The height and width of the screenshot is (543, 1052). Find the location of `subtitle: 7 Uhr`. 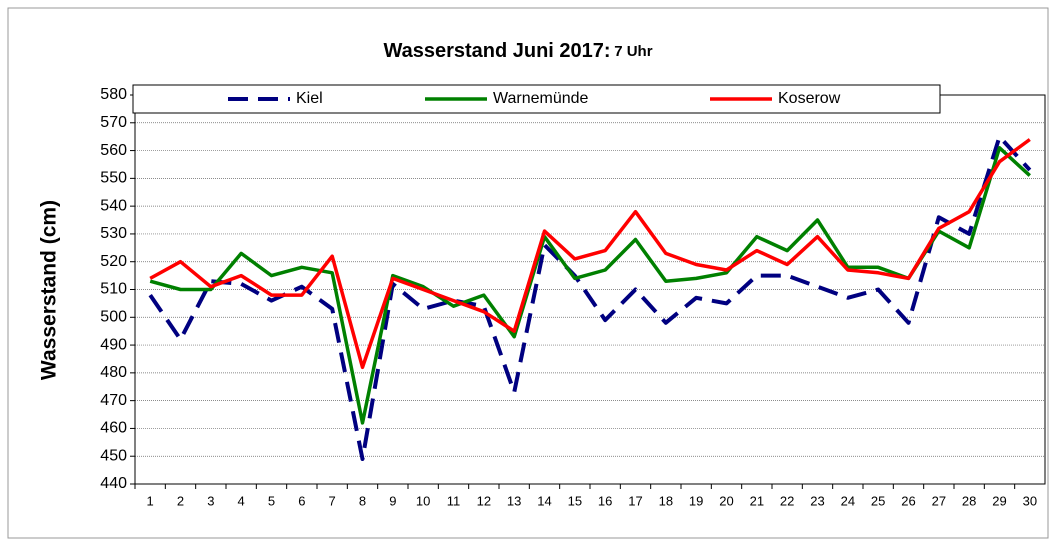

subtitle: 7 Uhr is located at coordinates (633, 51).